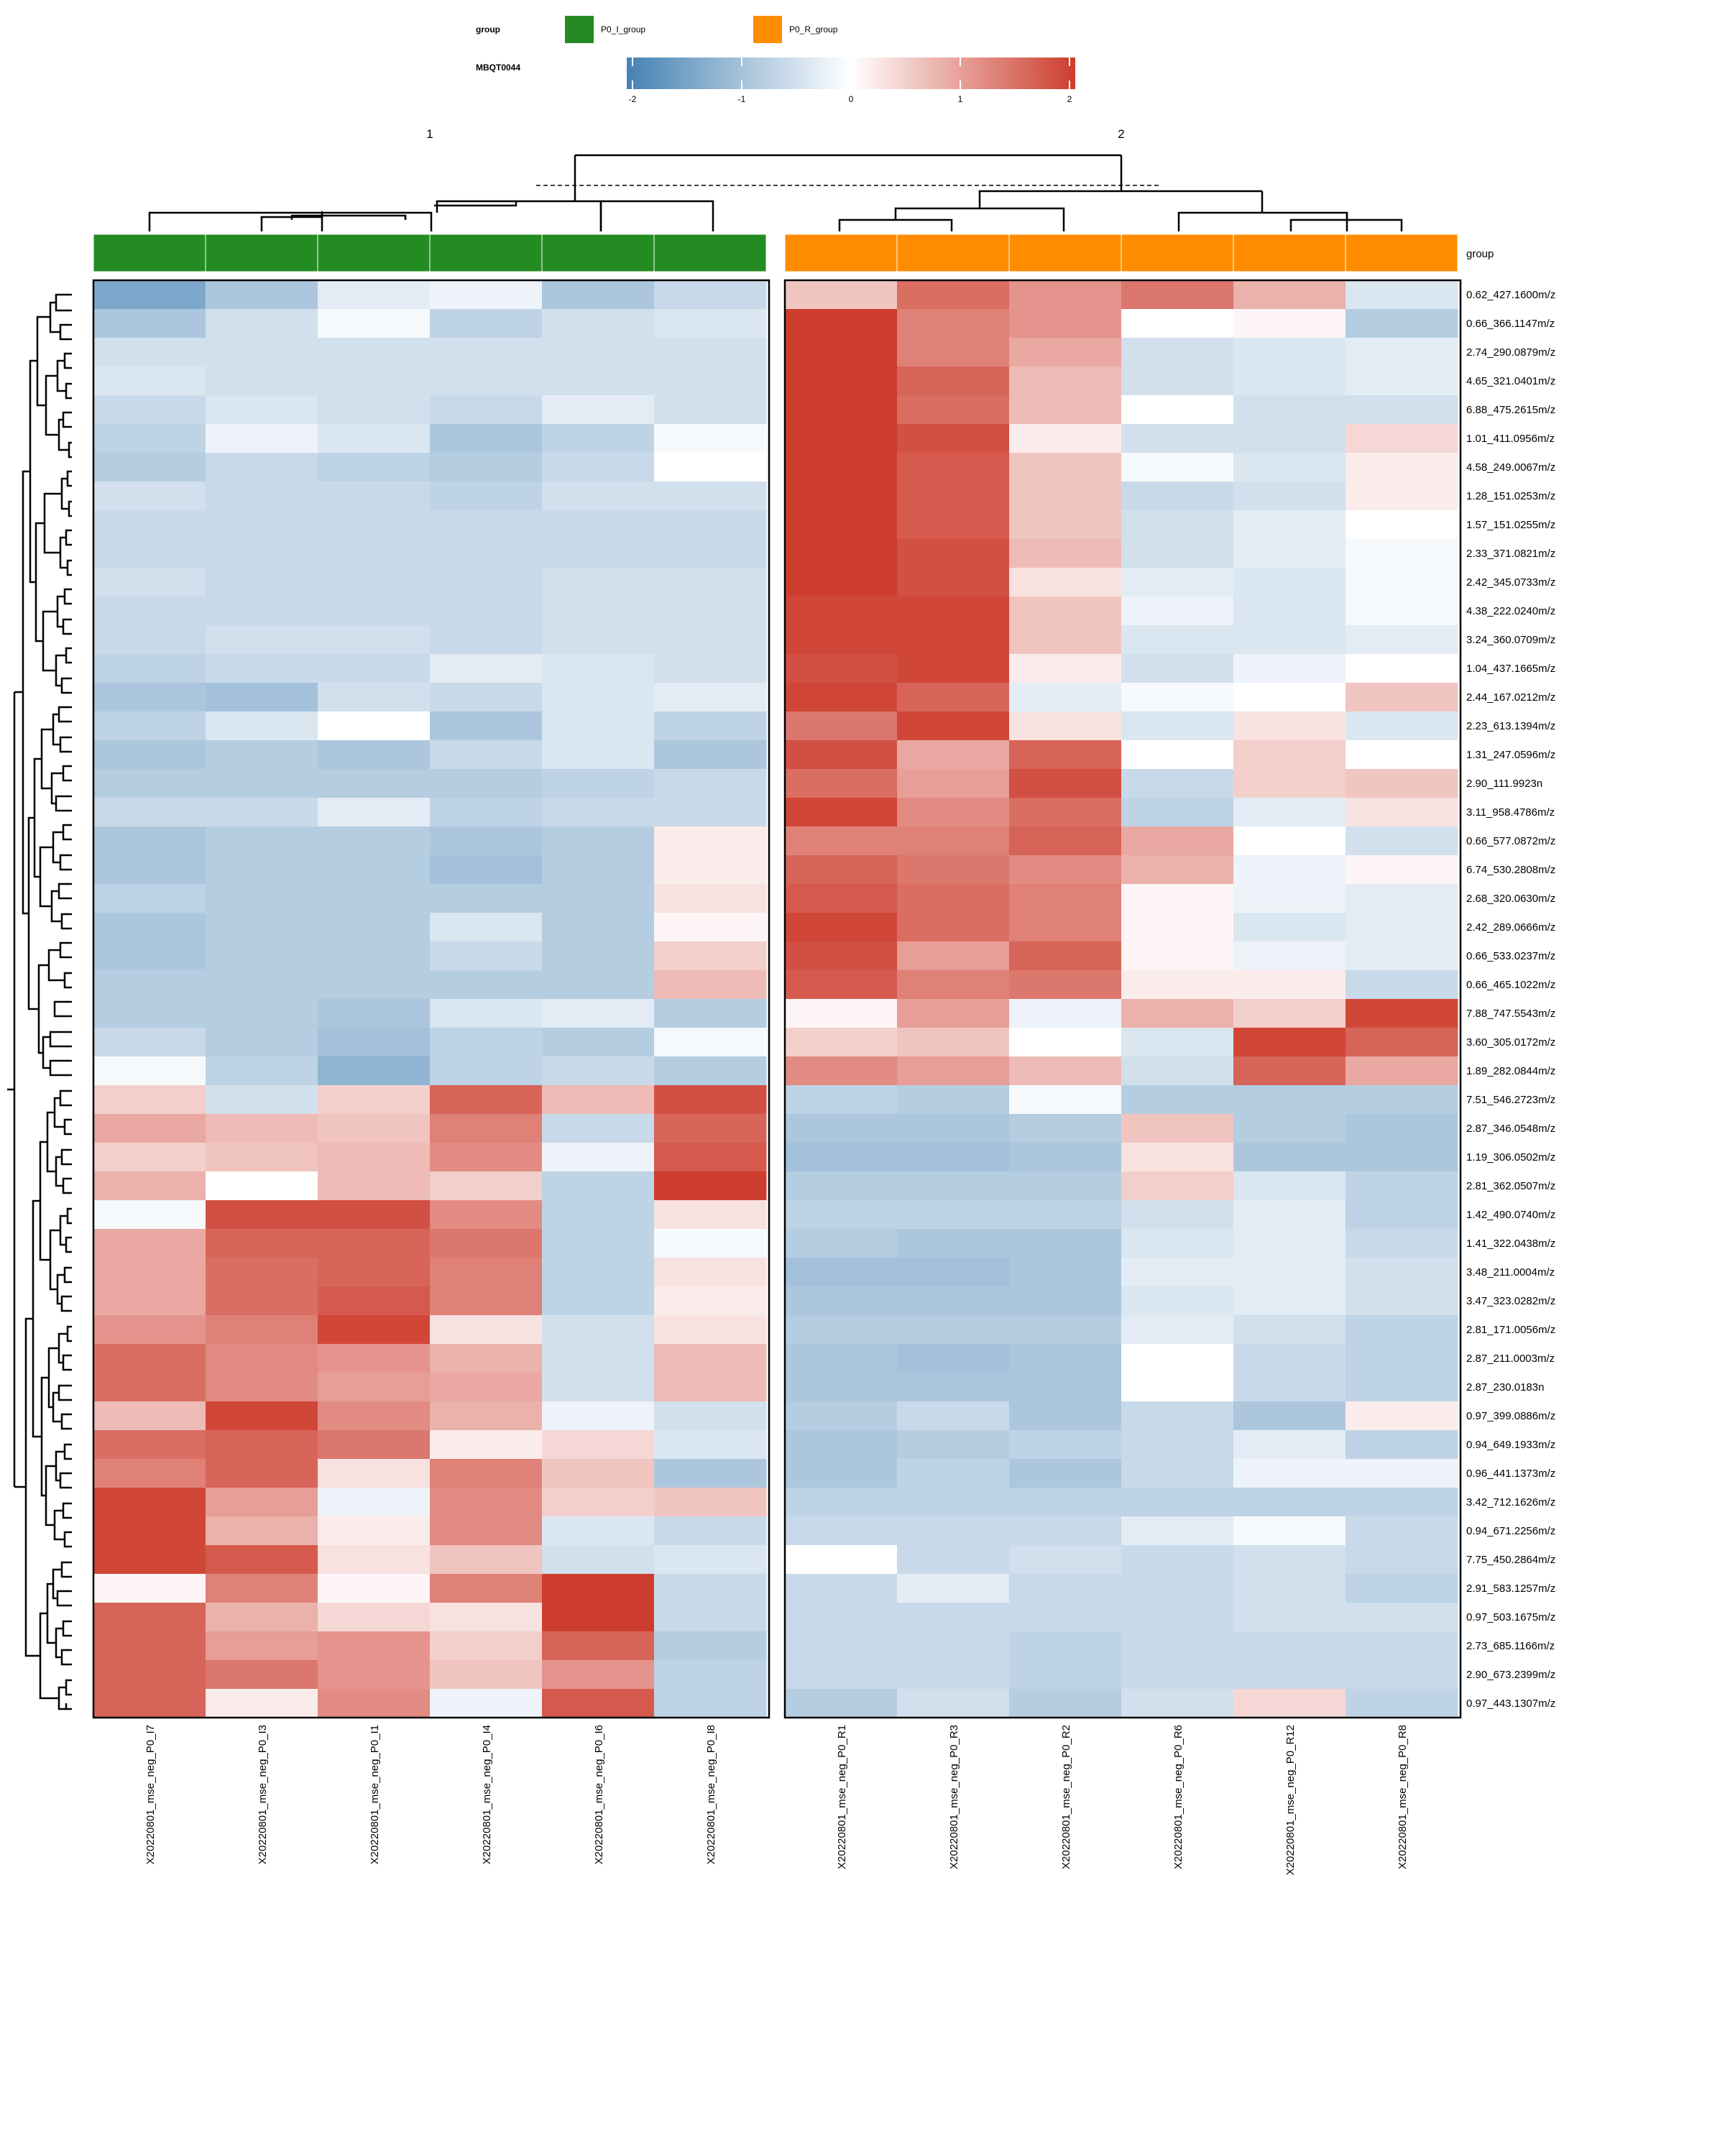 Image resolution: width=1725 pixels, height=2156 pixels. What do you see at coordinates (742, 99) in the screenshot?
I see `scale-tick-label: -1` at bounding box center [742, 99].